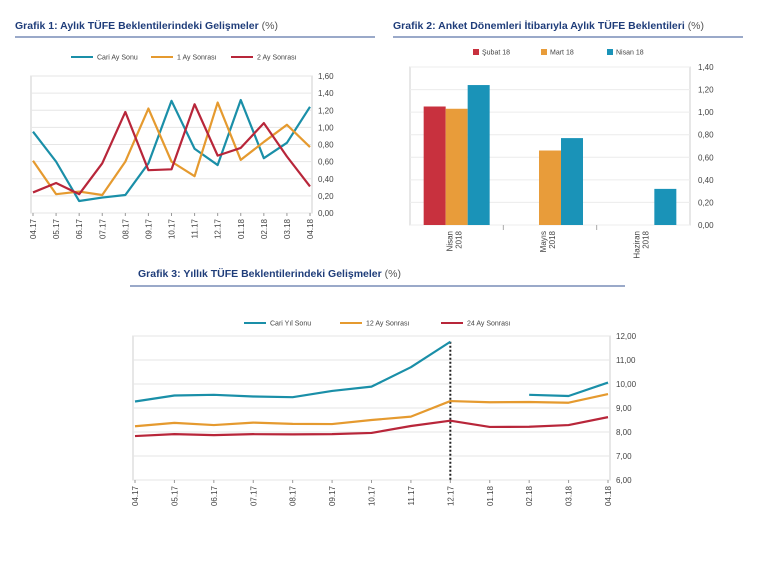 This screenshot has width=770, height=569. Describe the element at coordinates (624, 432) in the screenshot. I see `chart3-y-tick-label: 8,00` at that location.